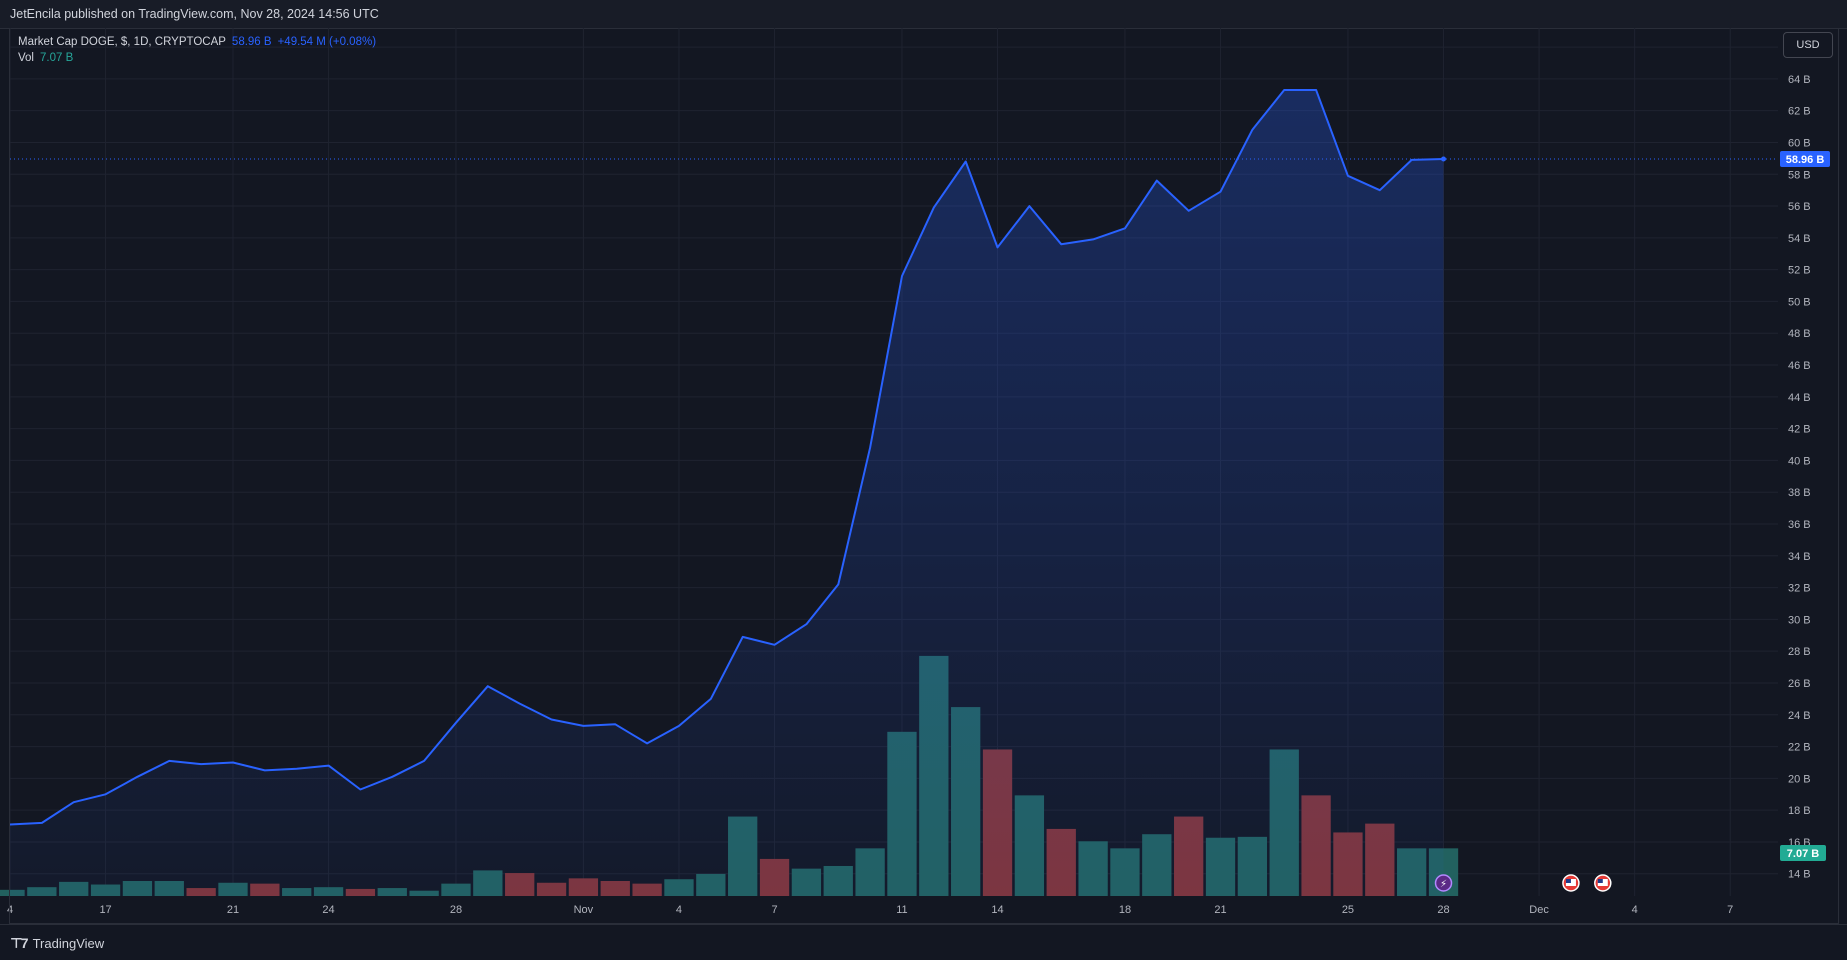  I want to click on x-tick-label: 14, so click(997, 910).